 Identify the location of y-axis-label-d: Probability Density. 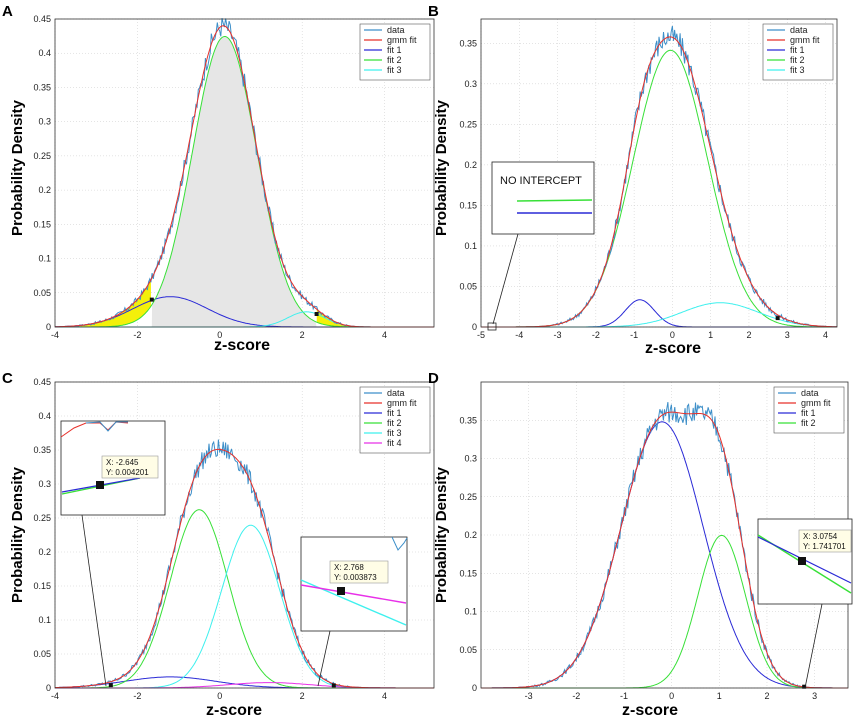
(441, 534).